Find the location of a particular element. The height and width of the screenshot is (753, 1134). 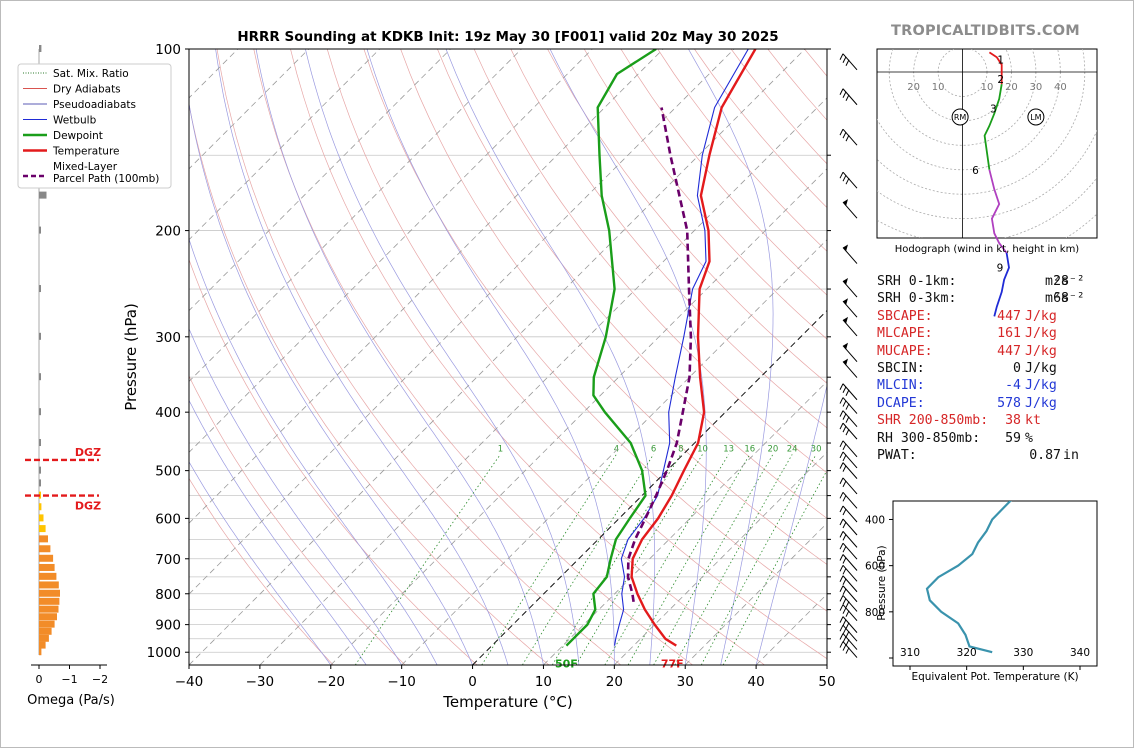

stat-label: SRH 0-1km: is located at coordinates (916, 281).